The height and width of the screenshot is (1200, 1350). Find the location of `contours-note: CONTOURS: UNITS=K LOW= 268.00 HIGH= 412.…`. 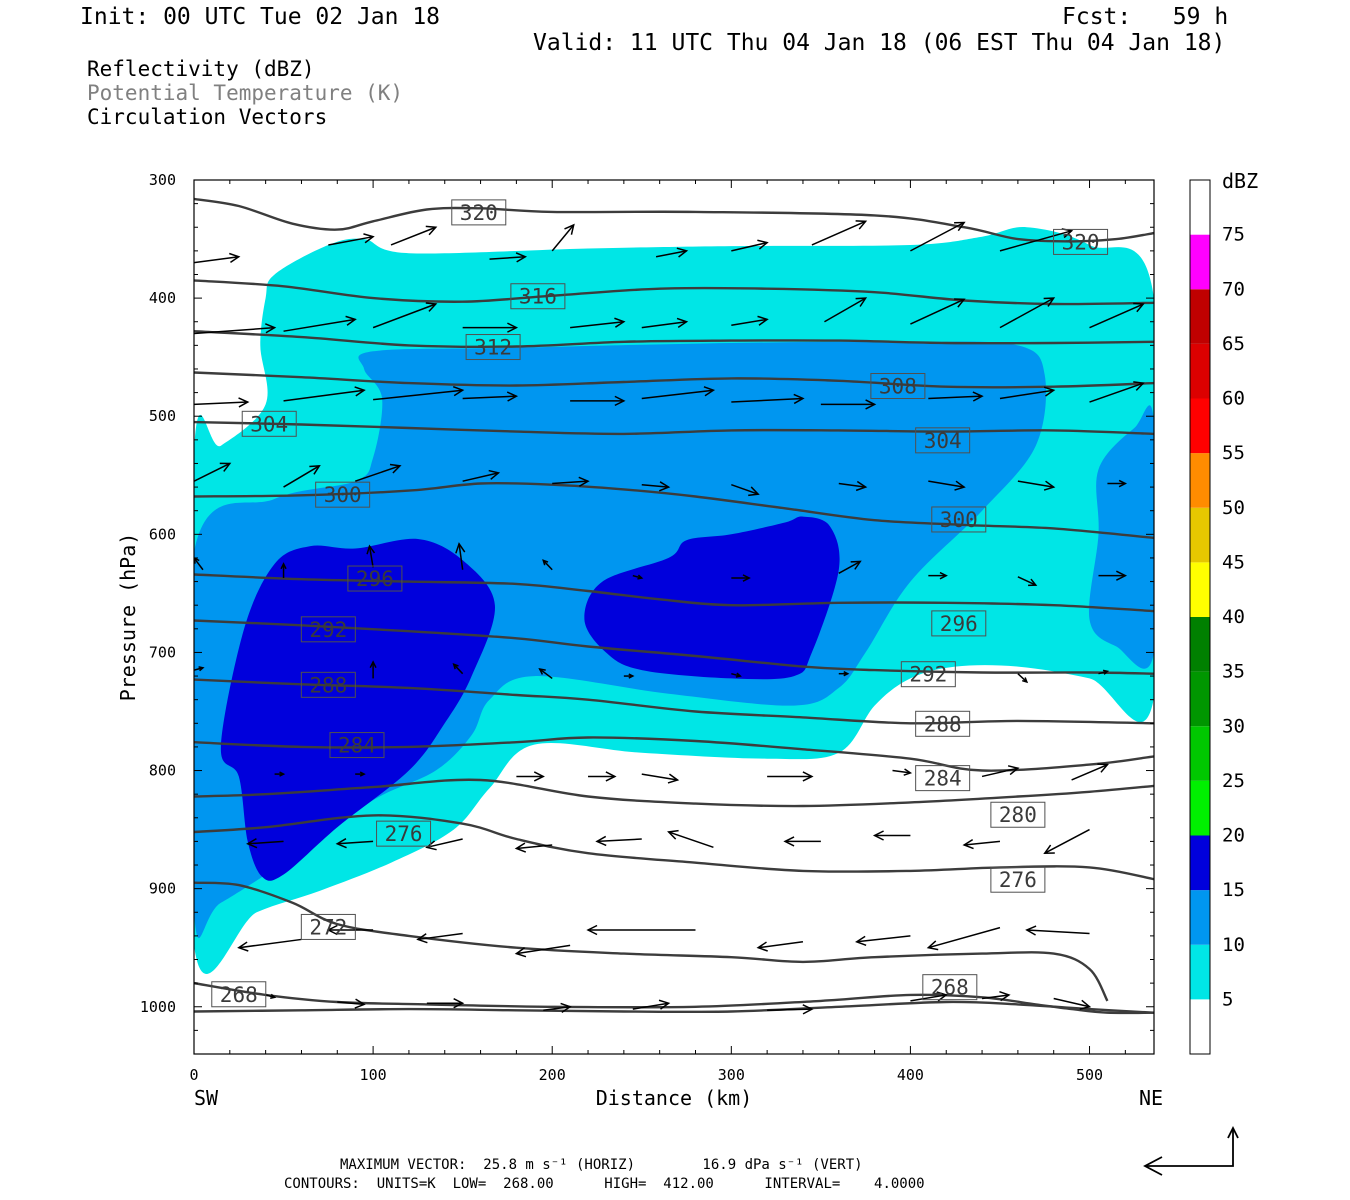

contours-note: CONTOURS: UNITS=K LOW= 268.00 HIGH= 412.… is located at coordinates (604, 1184).